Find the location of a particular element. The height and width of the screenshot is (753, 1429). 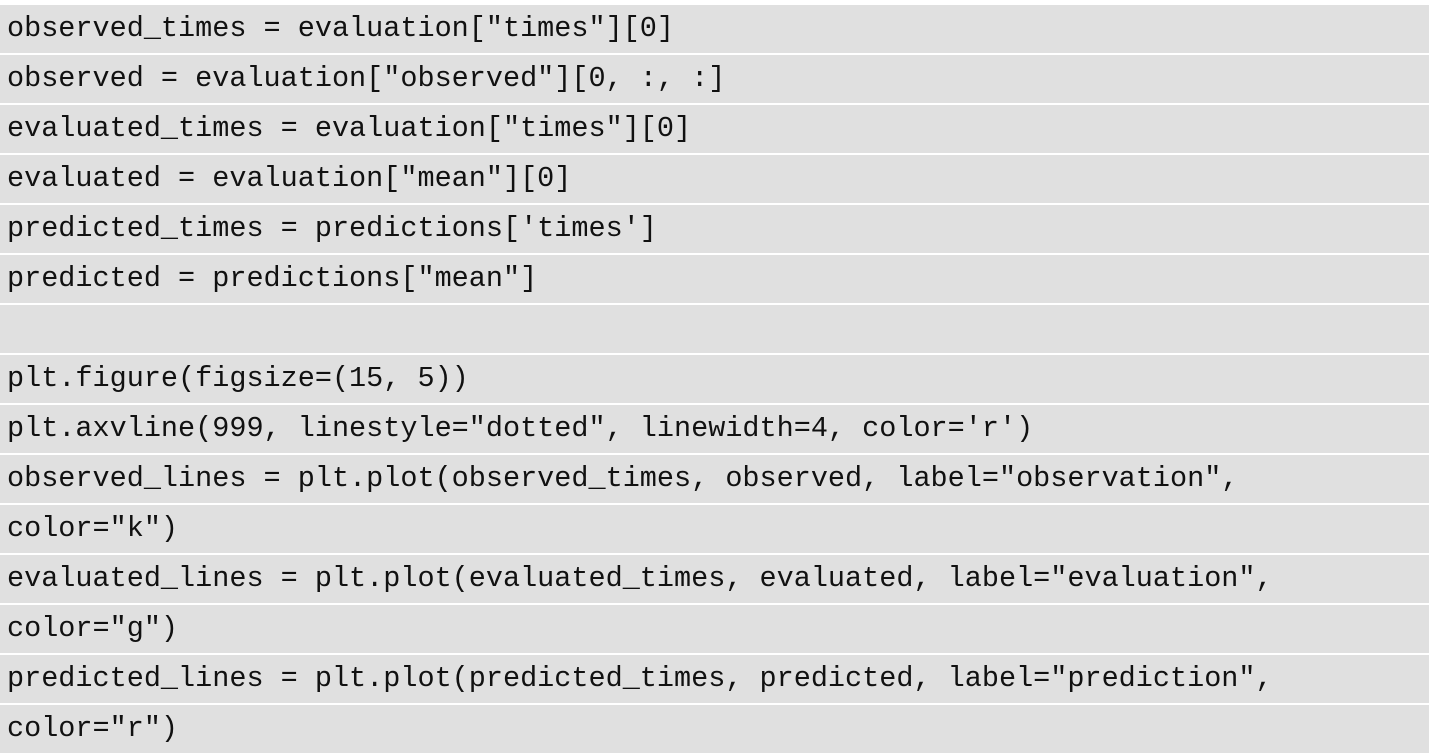

code-line: observed_times = evaluation["times"][0] is located at coordinates (714, 29).